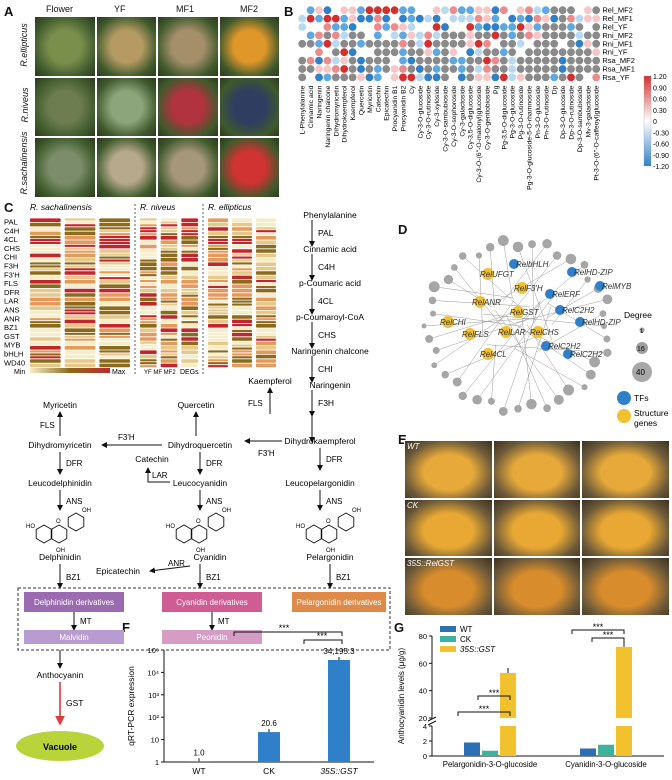  Describe the element at coordinates (624, 682) in the screenshot. I see `bar` at that location.